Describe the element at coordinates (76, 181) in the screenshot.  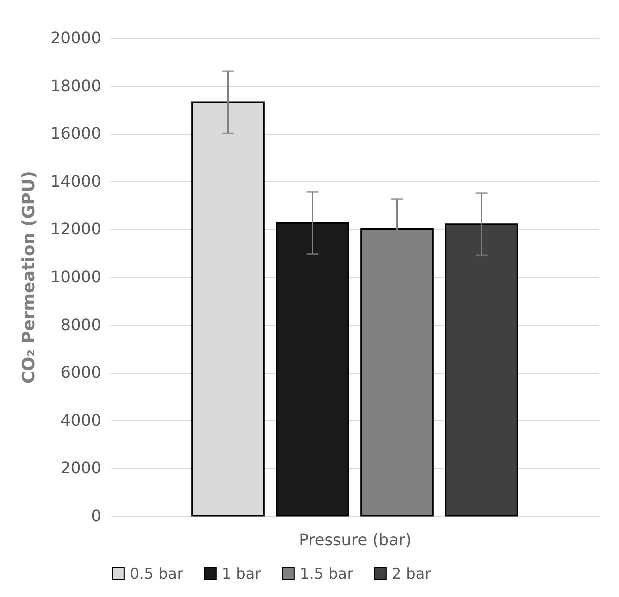
I see `y-tick-label: 14000` at that location.